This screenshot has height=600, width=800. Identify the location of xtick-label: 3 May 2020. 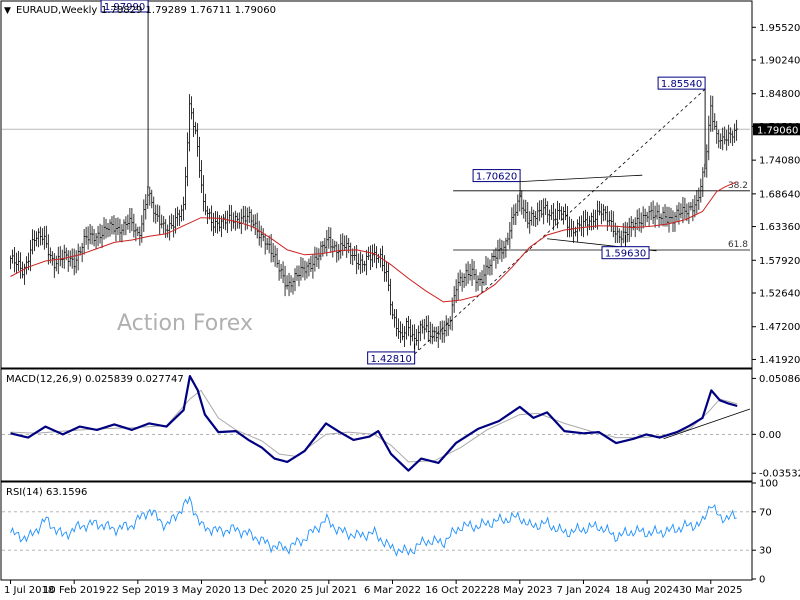
(201, 590).